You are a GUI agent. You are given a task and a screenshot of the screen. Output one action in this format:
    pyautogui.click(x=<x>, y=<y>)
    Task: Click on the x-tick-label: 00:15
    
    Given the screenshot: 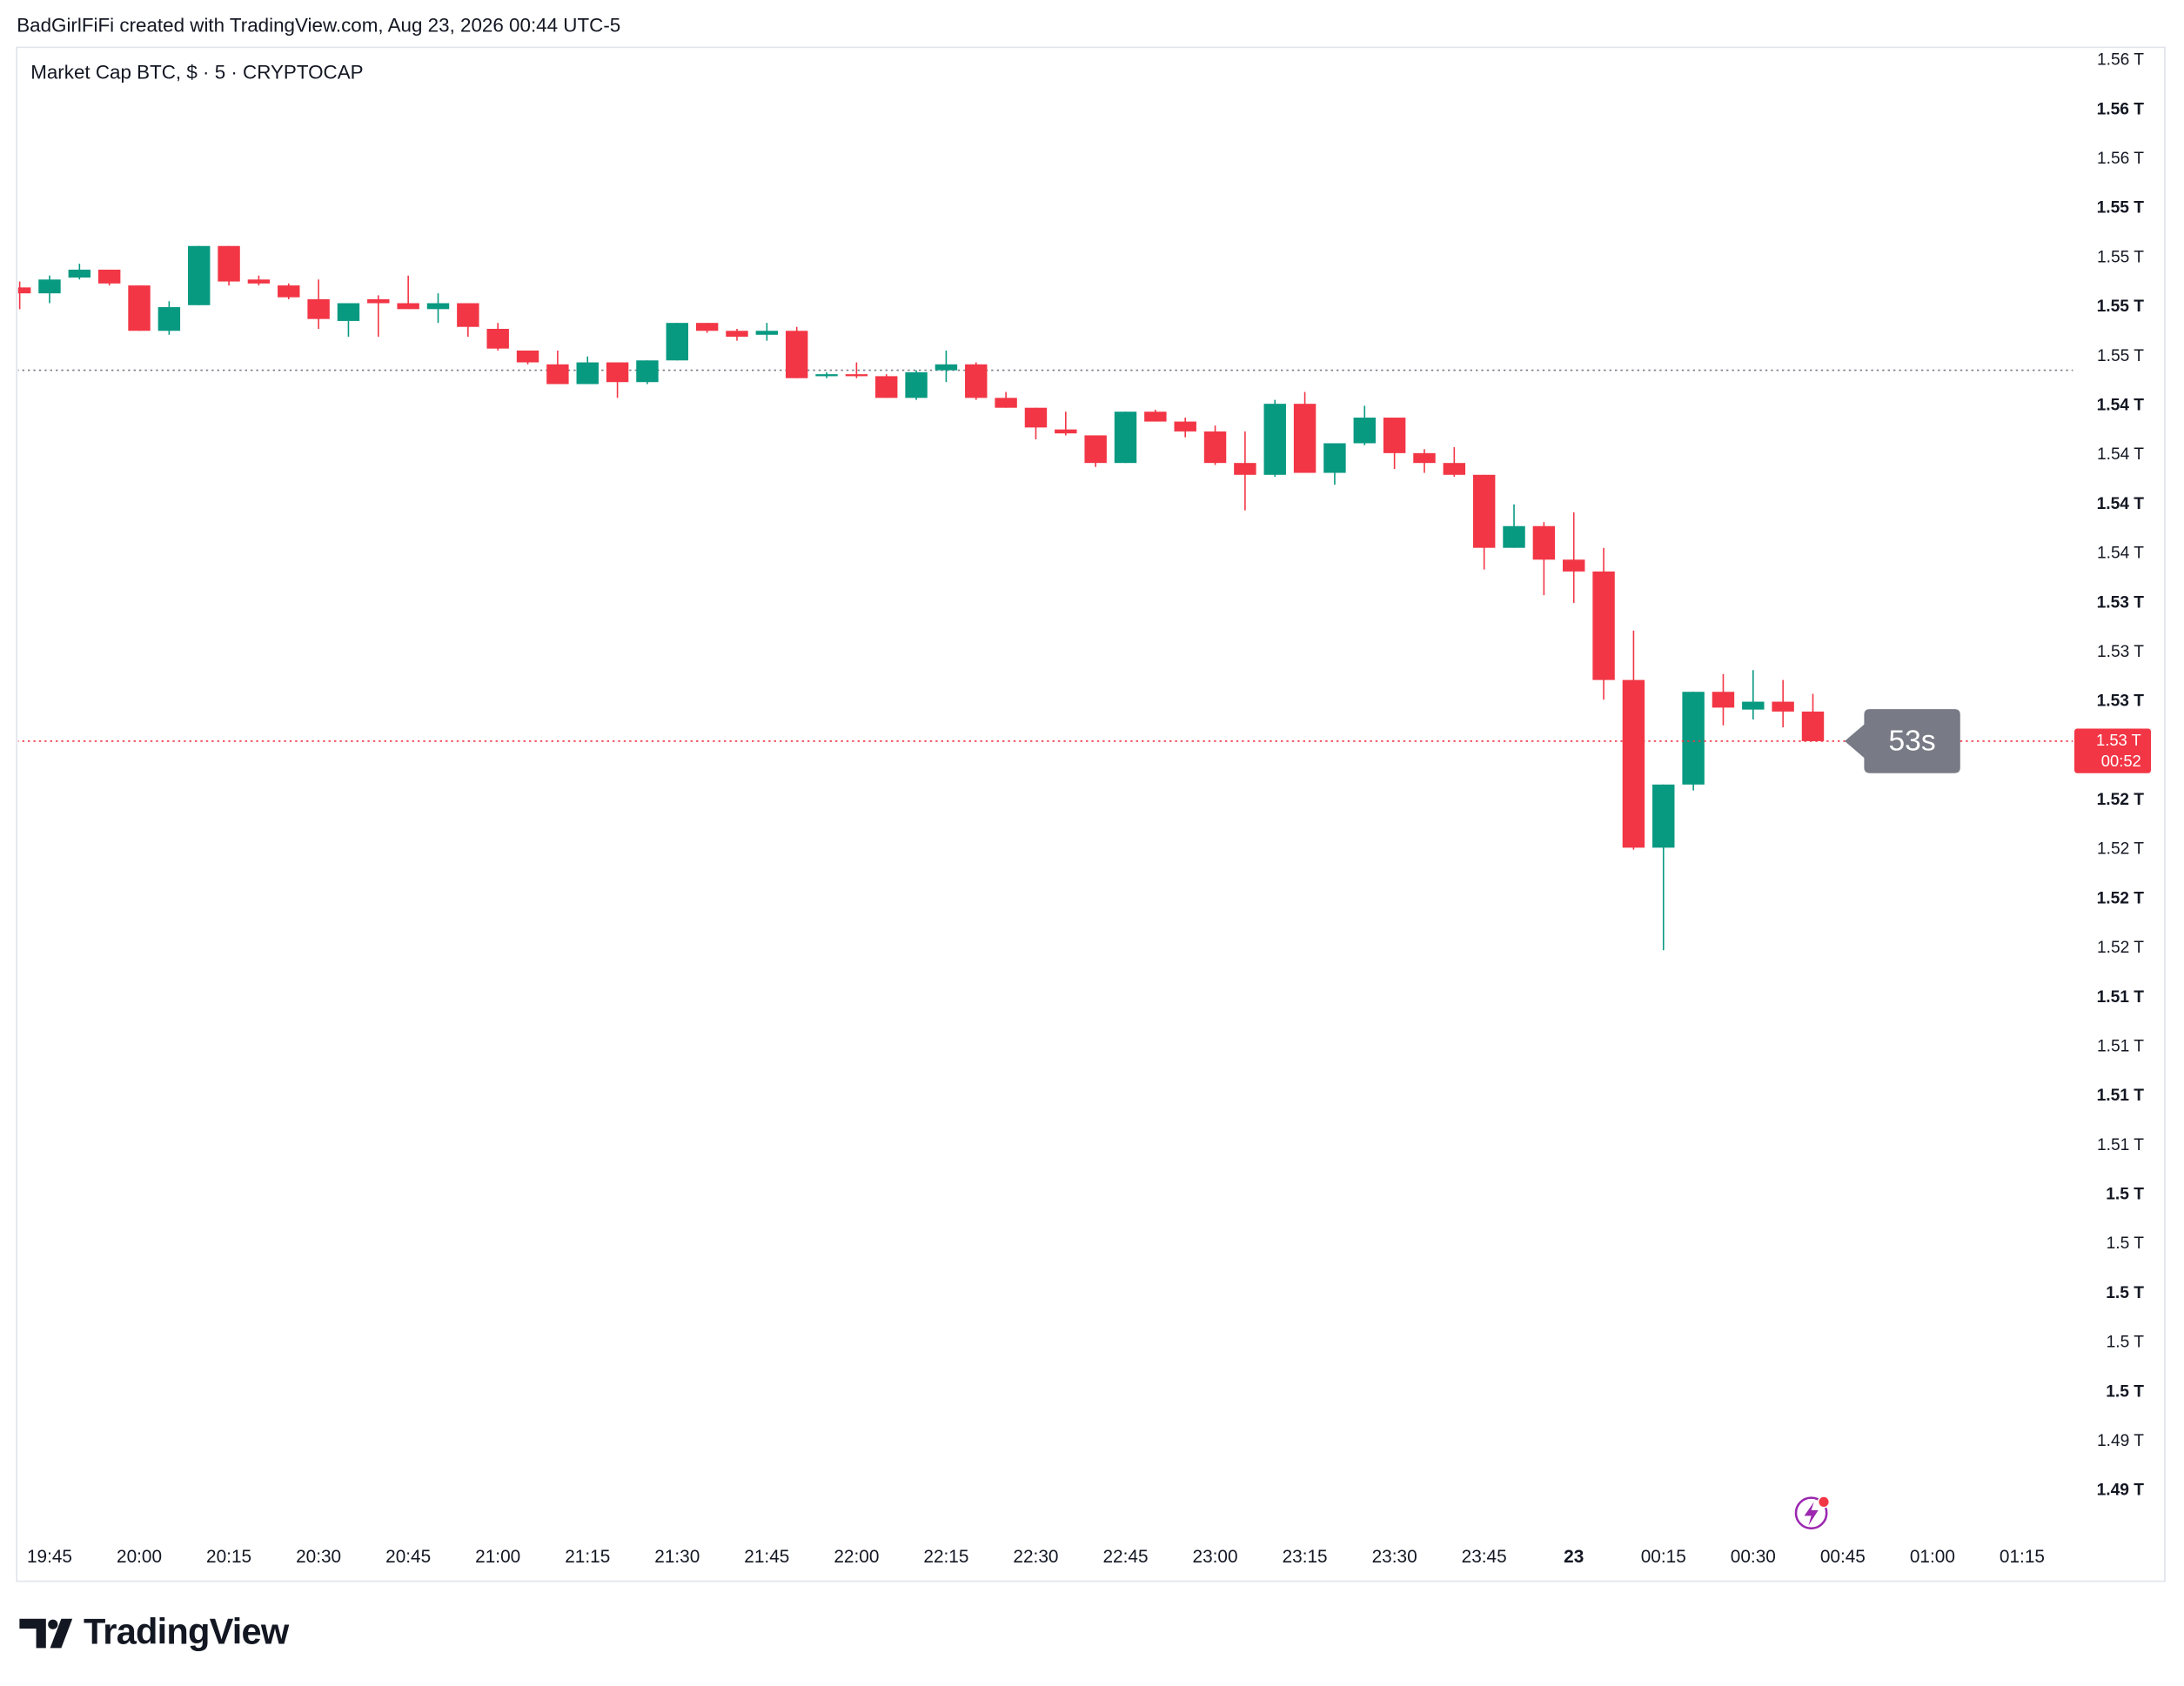 What is the action you would take?
    pyautogui.click(x=1663, y=1557)
    